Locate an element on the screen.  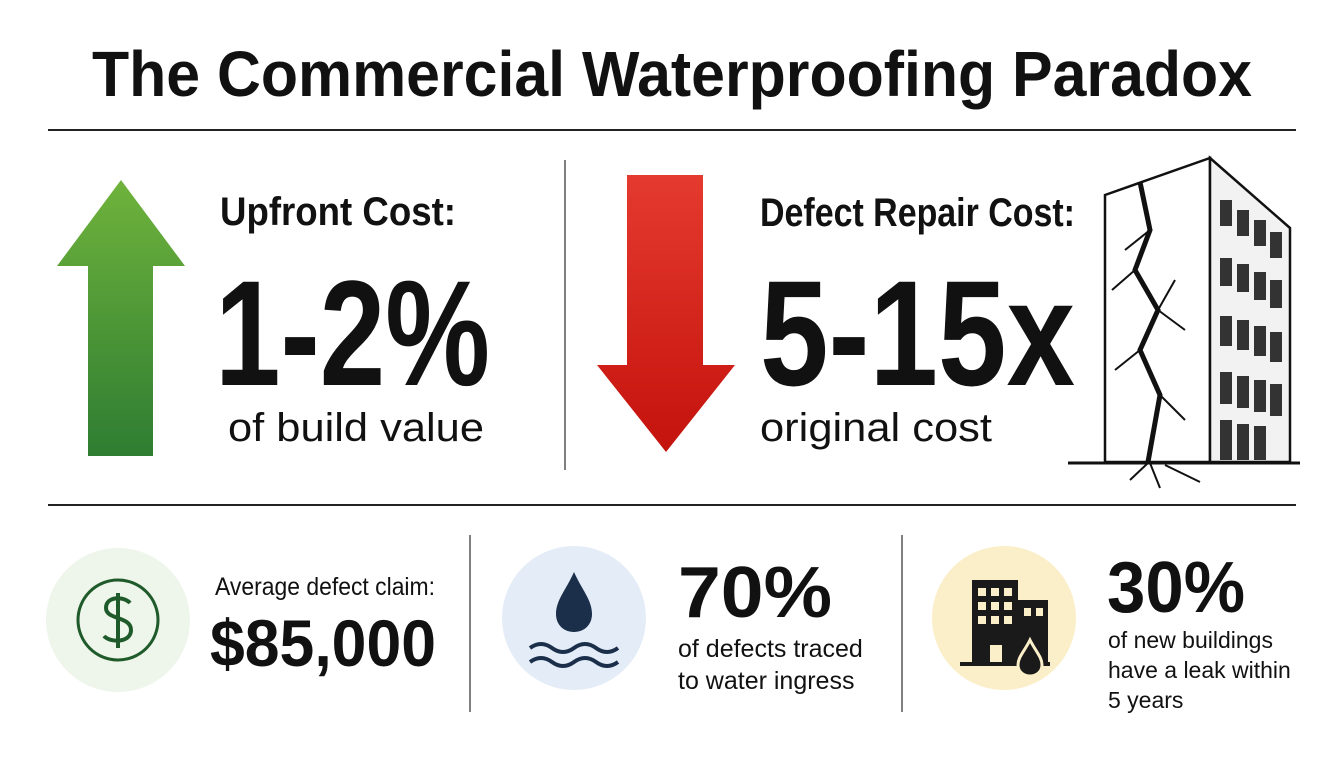
building-illustration is located at coordinates (1184, 322).